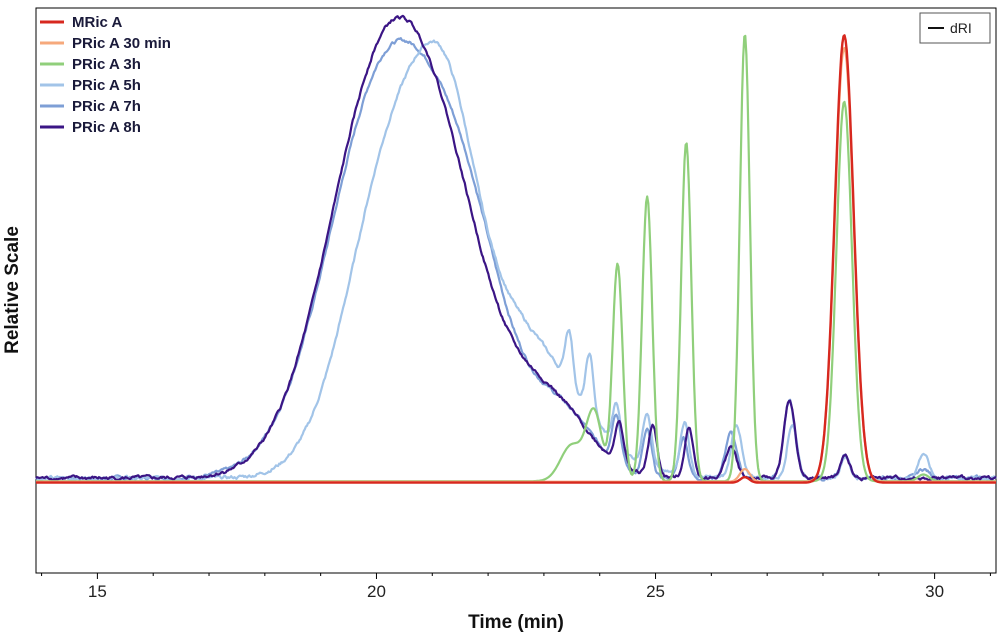 The image size is (1000, 636). I want to click on x-tick-label: 15, so click(97, 591).